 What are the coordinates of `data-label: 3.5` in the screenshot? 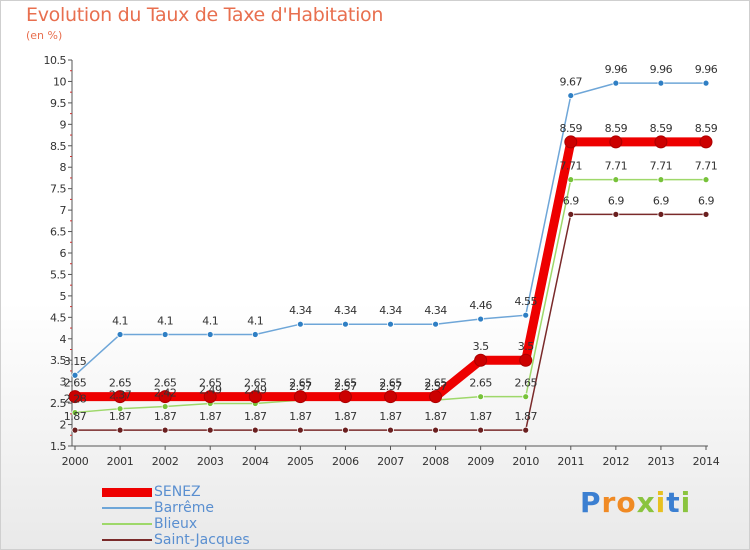 It's located at (481, 346).